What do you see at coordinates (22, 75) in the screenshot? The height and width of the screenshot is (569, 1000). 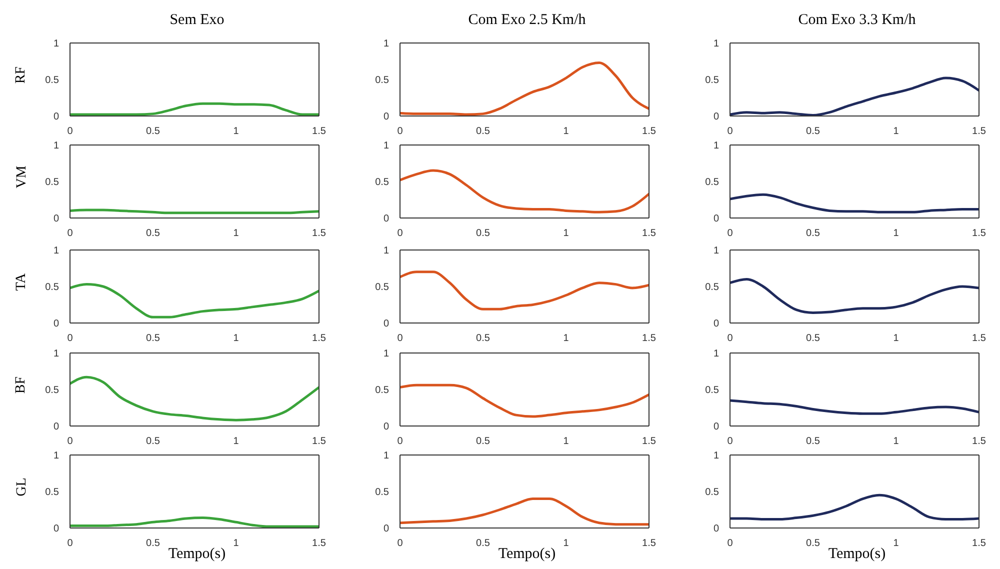 I see `y-axis-title: RF` at bounding box center [22, 75].